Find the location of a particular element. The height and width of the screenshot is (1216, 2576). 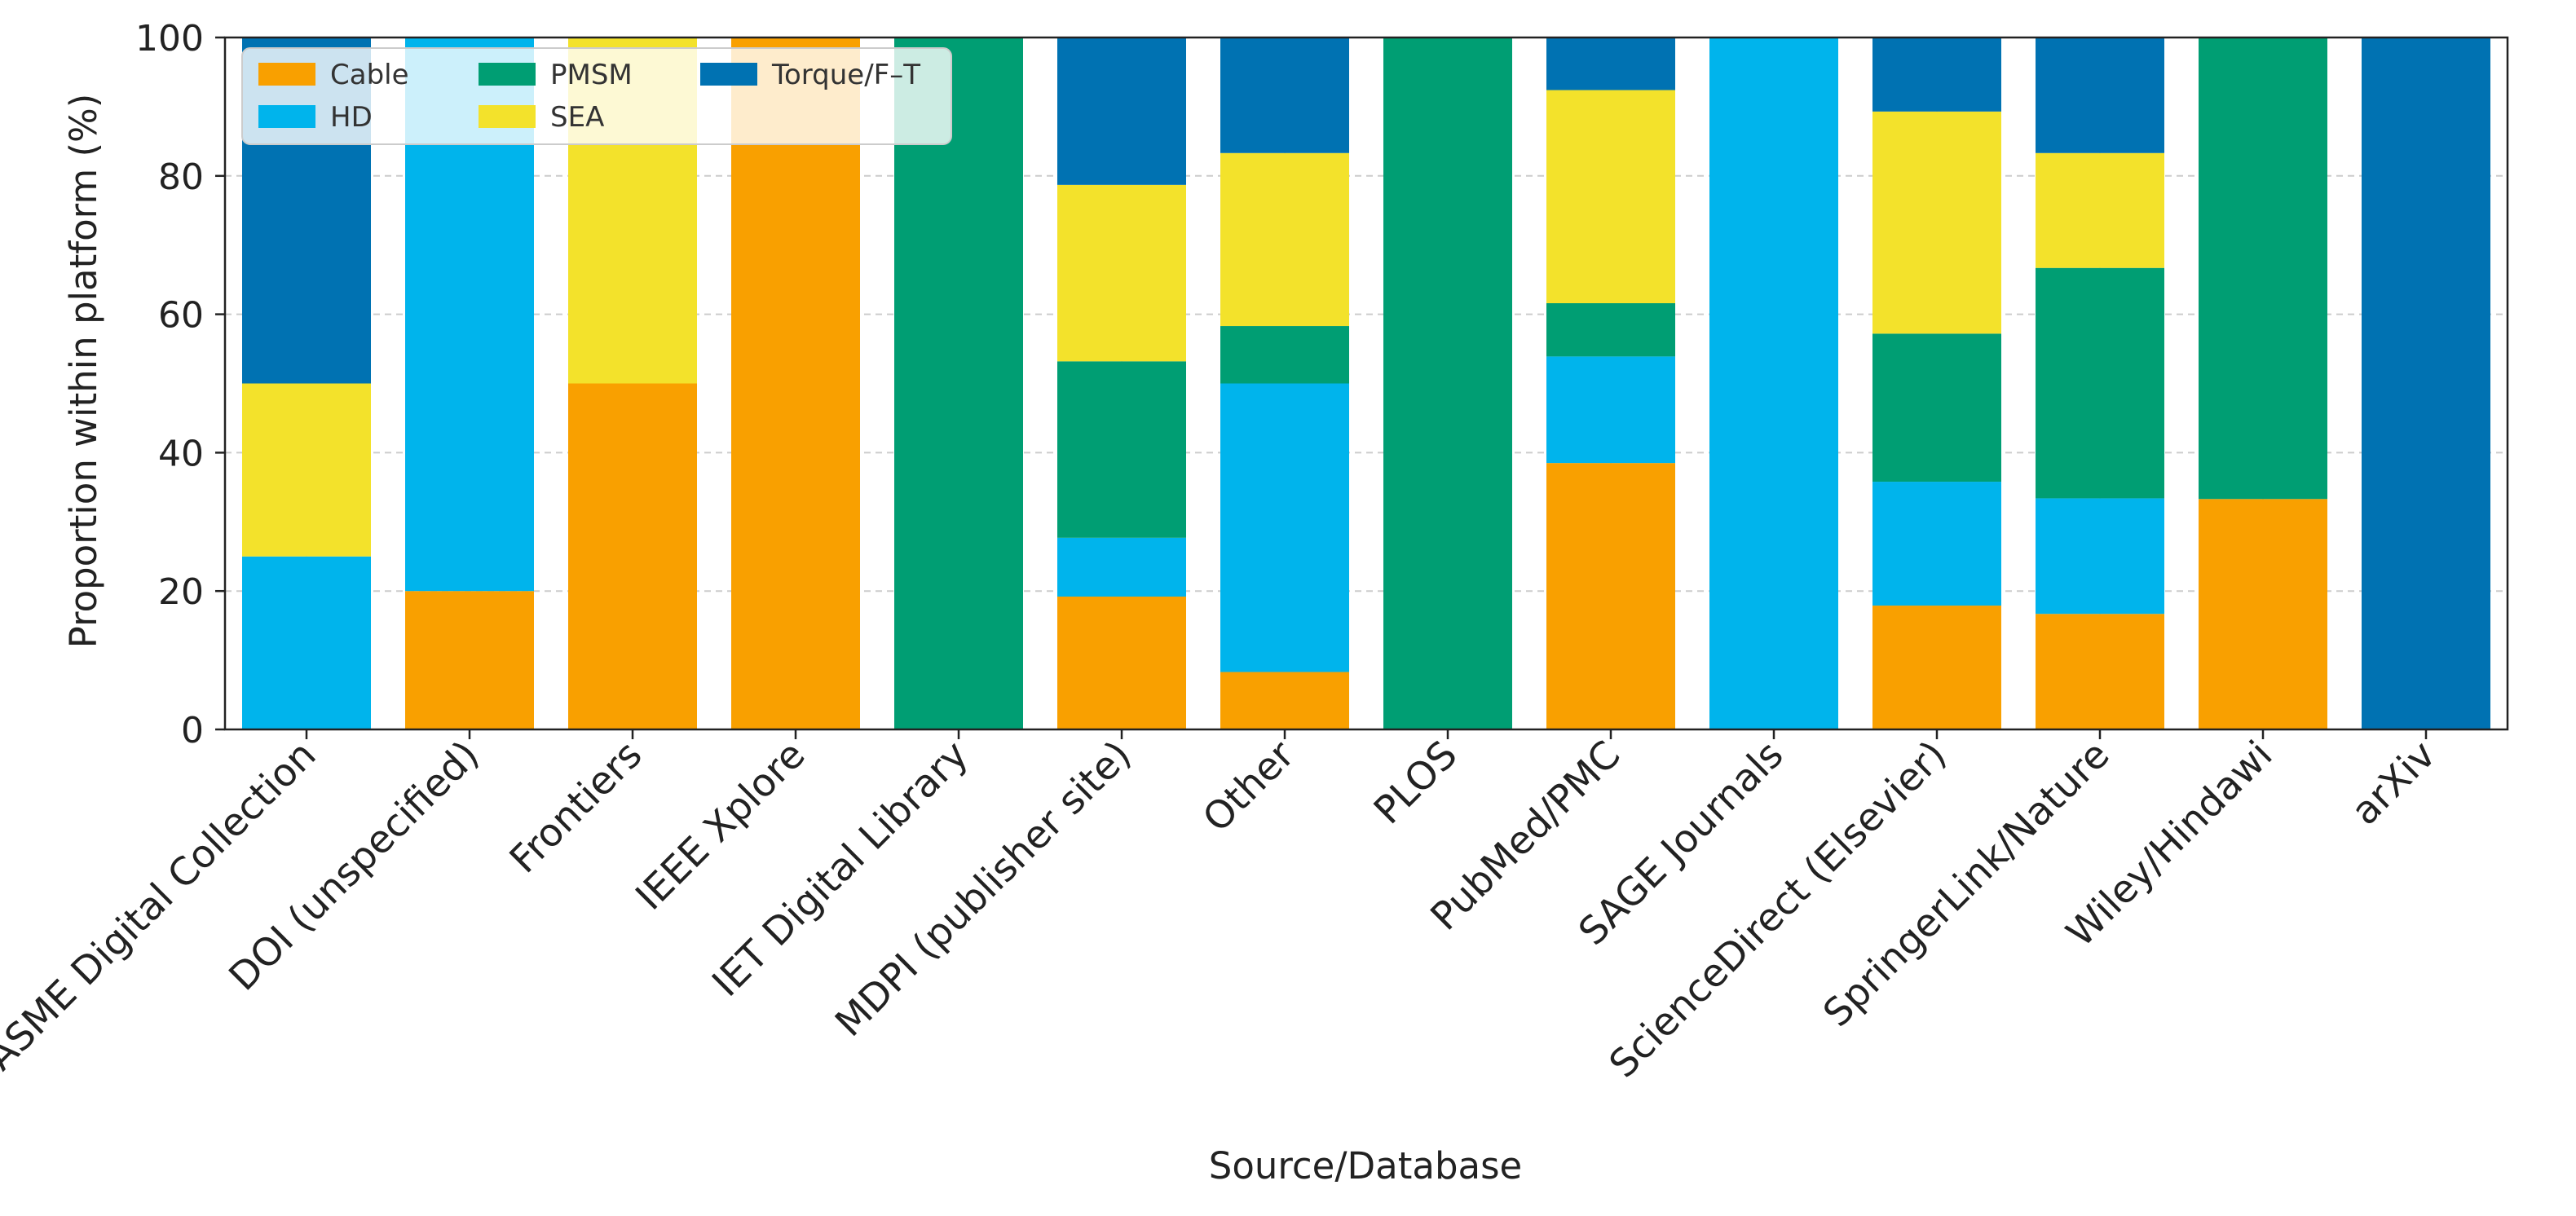

x-tick-label: Other is located at coordinates (1248, 786).